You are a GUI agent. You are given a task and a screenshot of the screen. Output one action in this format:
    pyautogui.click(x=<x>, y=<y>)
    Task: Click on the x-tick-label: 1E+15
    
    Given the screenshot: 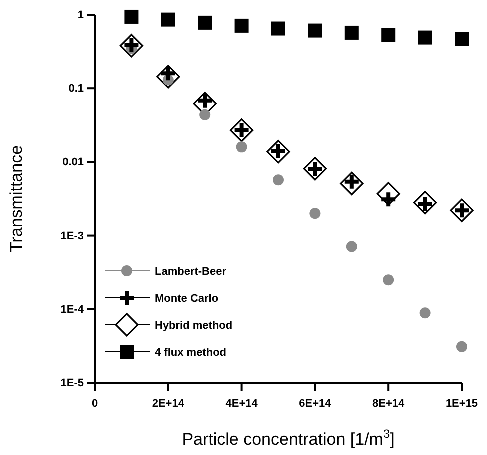 What is the action you would take?
    pyautogui.click(x=462, y=404)
    